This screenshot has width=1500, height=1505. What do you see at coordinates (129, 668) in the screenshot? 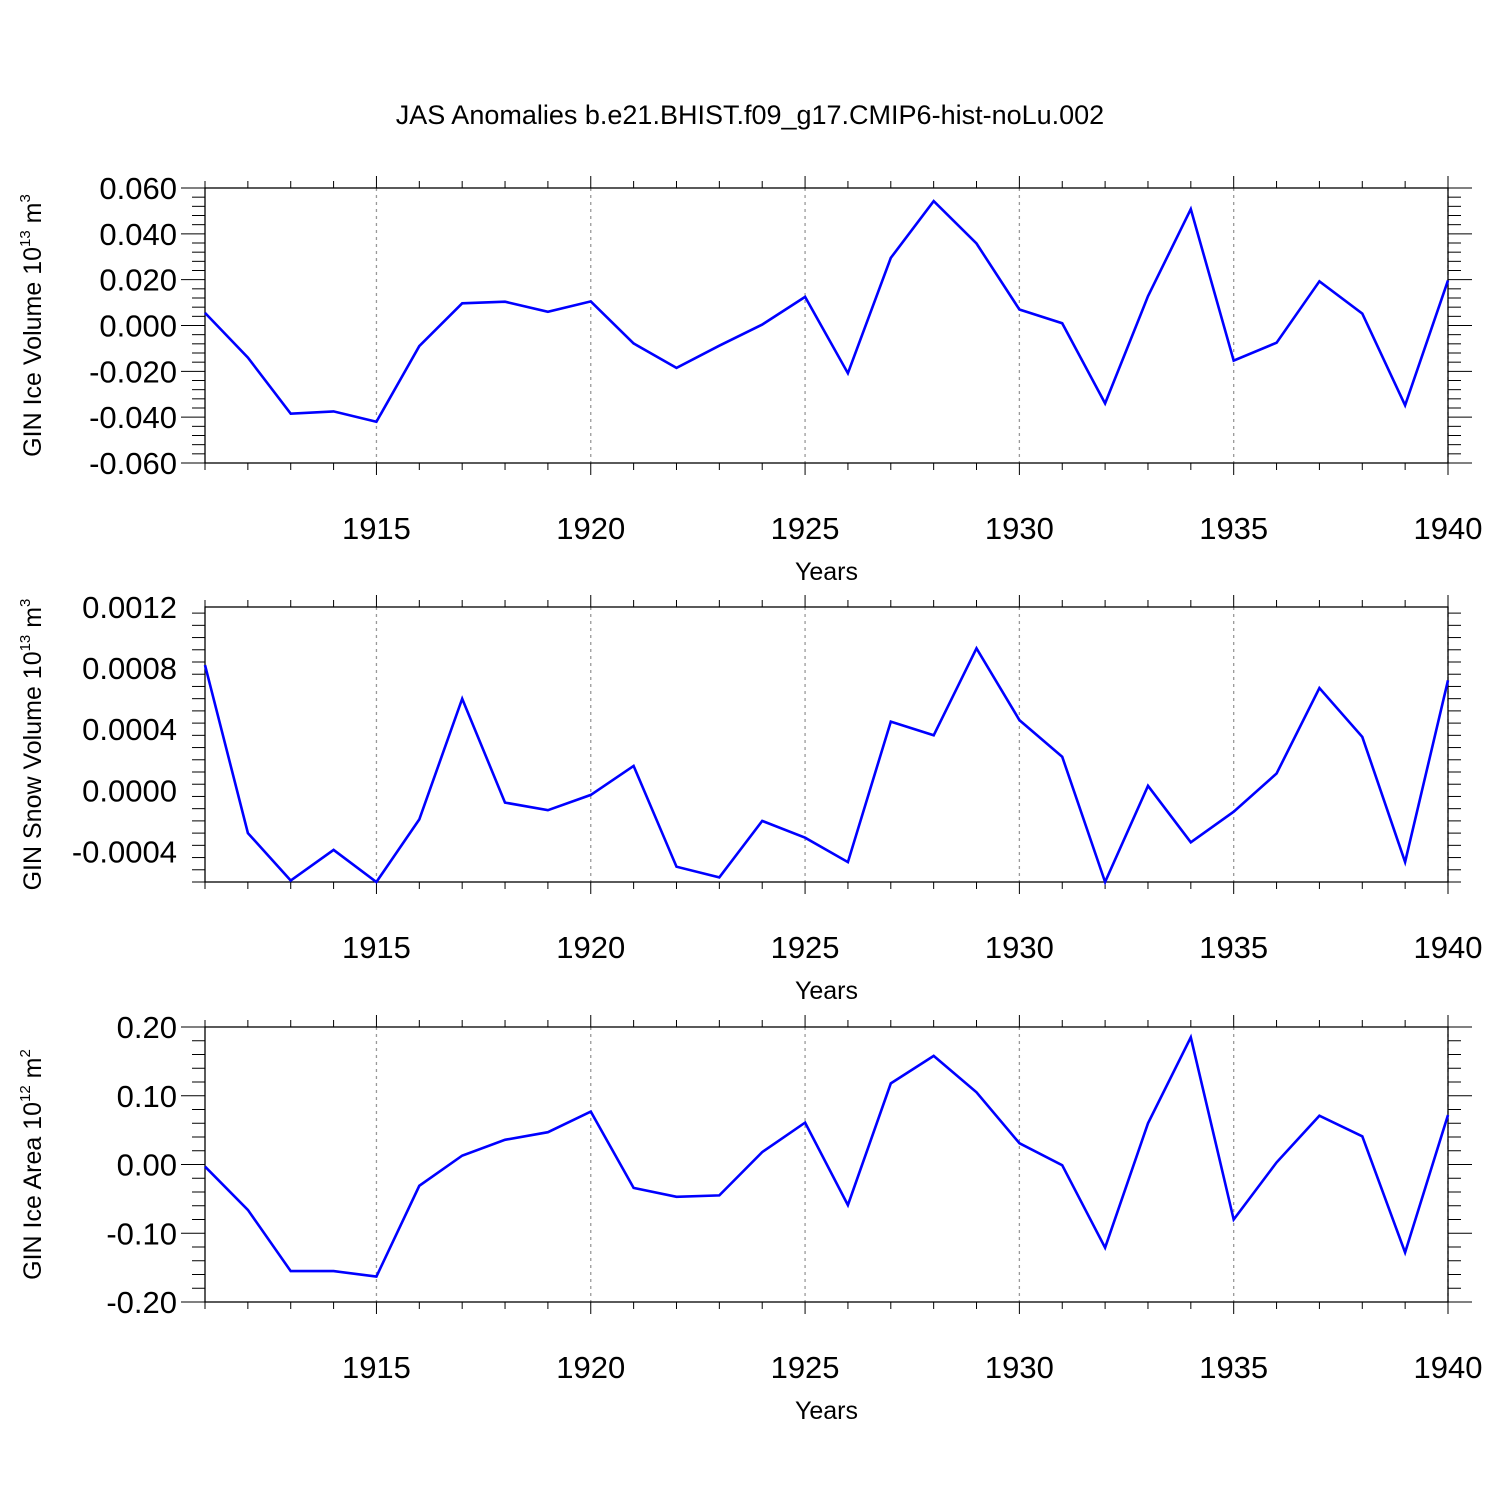
I see `y-tick-label: 0.0008` at bounding box center [129, 668].